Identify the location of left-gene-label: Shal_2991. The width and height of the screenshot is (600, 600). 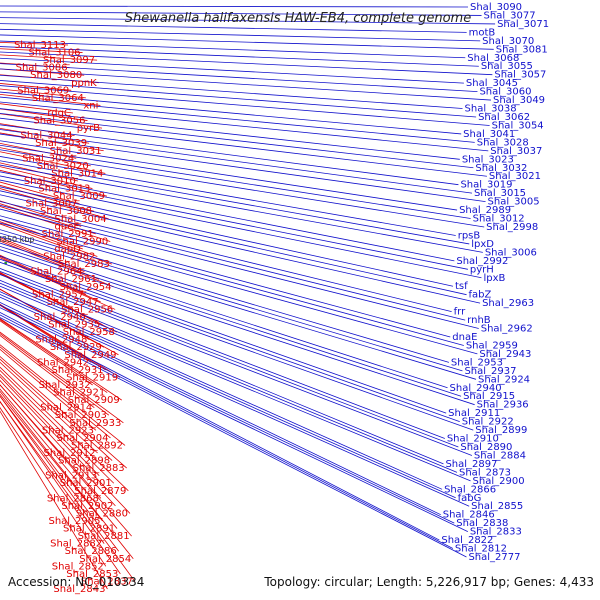
(68, 234).